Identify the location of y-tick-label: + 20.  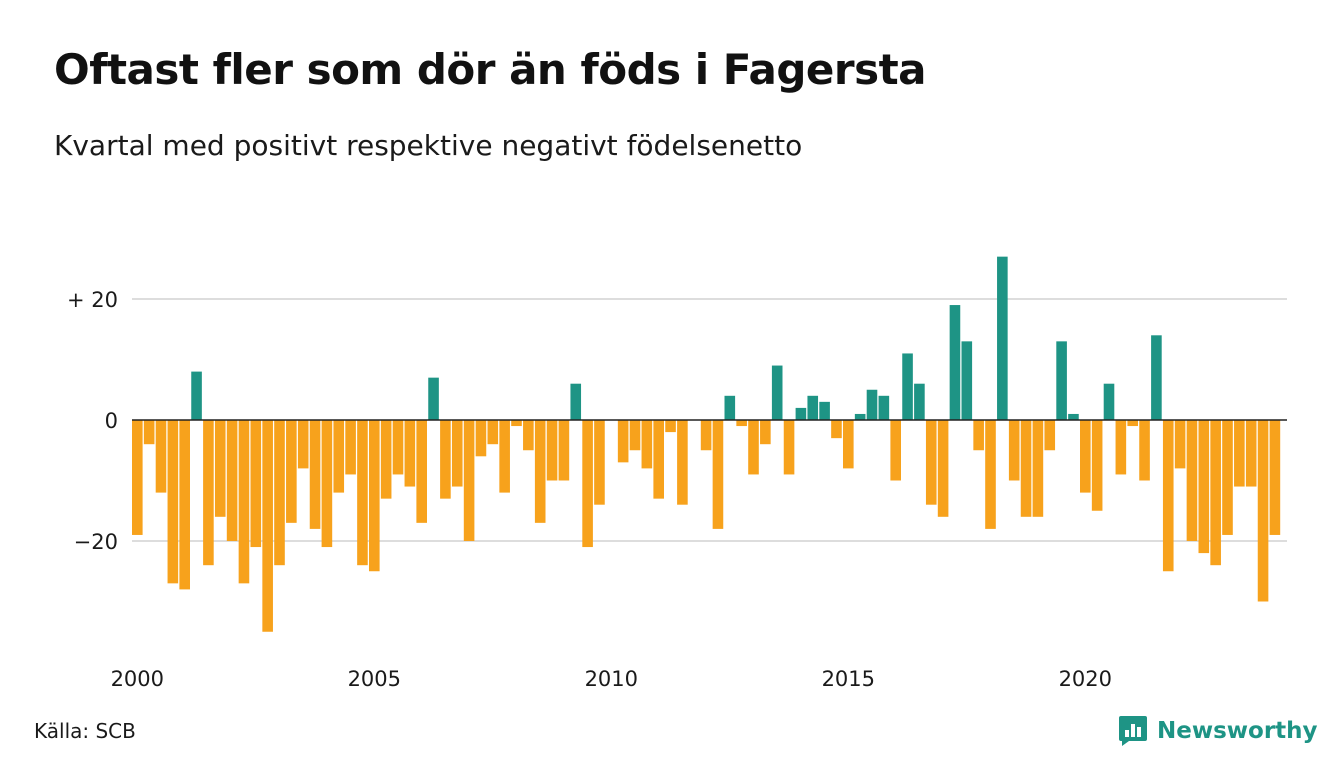
(92, 300).